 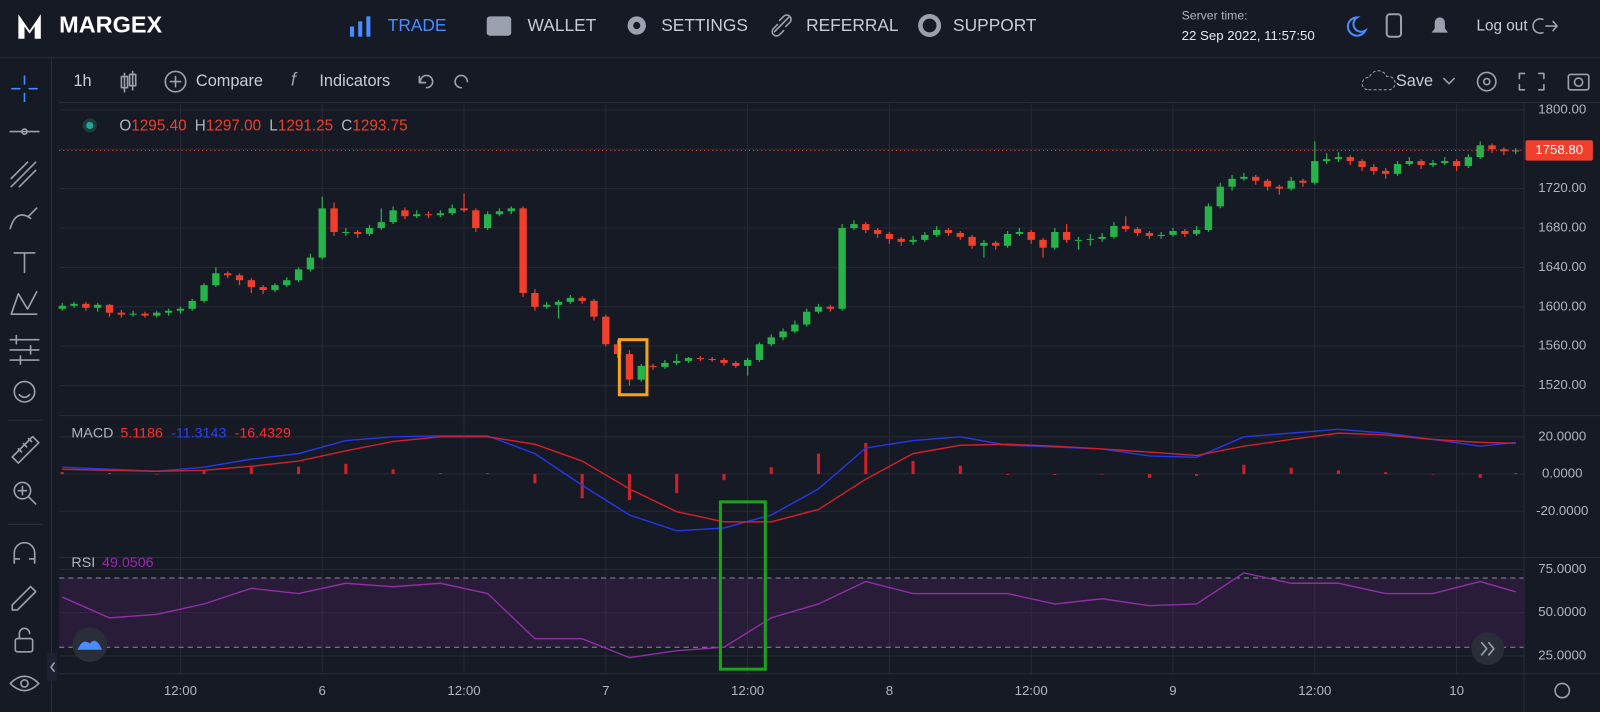 I want to click on lock-draw-tool, so click(x=24, y=598).